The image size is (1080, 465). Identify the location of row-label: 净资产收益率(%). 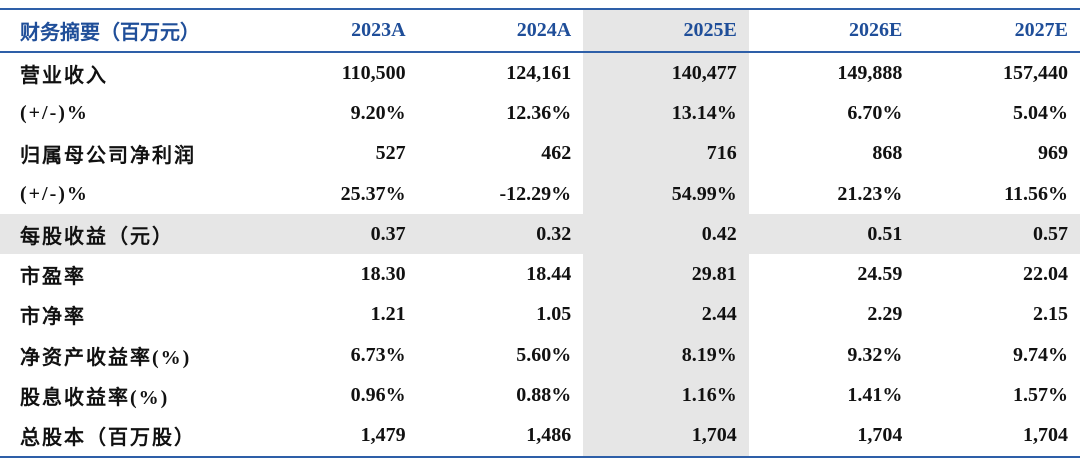
(106, 357).